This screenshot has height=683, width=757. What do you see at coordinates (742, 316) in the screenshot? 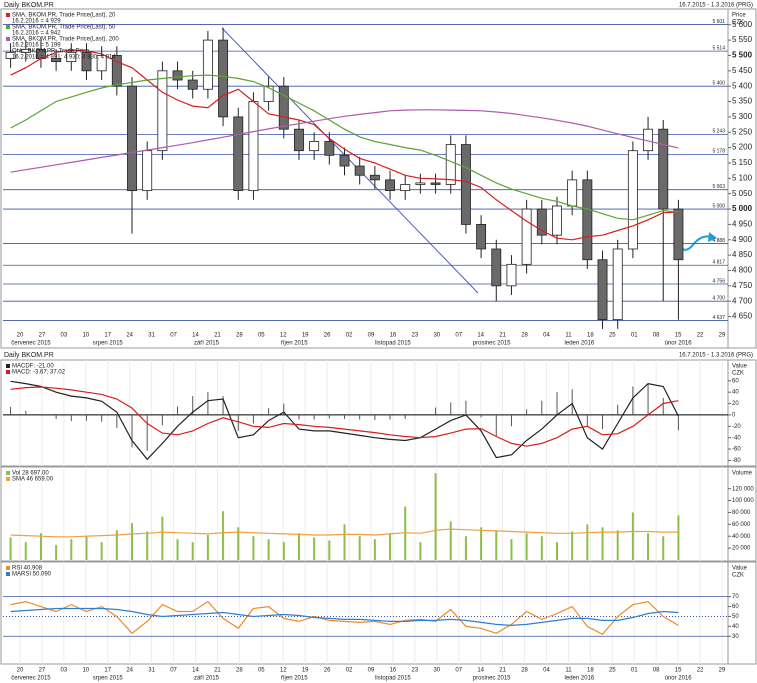
I see `y-tick-label: 4 650` at bounding box center [742, 316].